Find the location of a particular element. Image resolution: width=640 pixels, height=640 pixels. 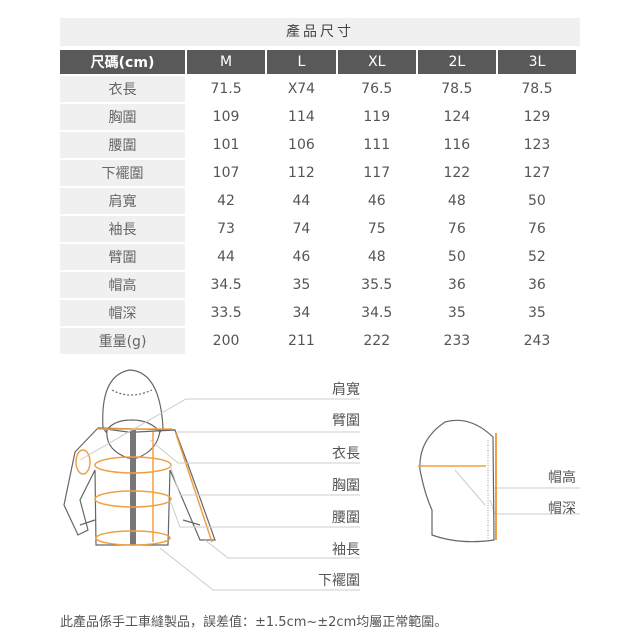

table-cell: 122 is located at coordinates (456, 173).